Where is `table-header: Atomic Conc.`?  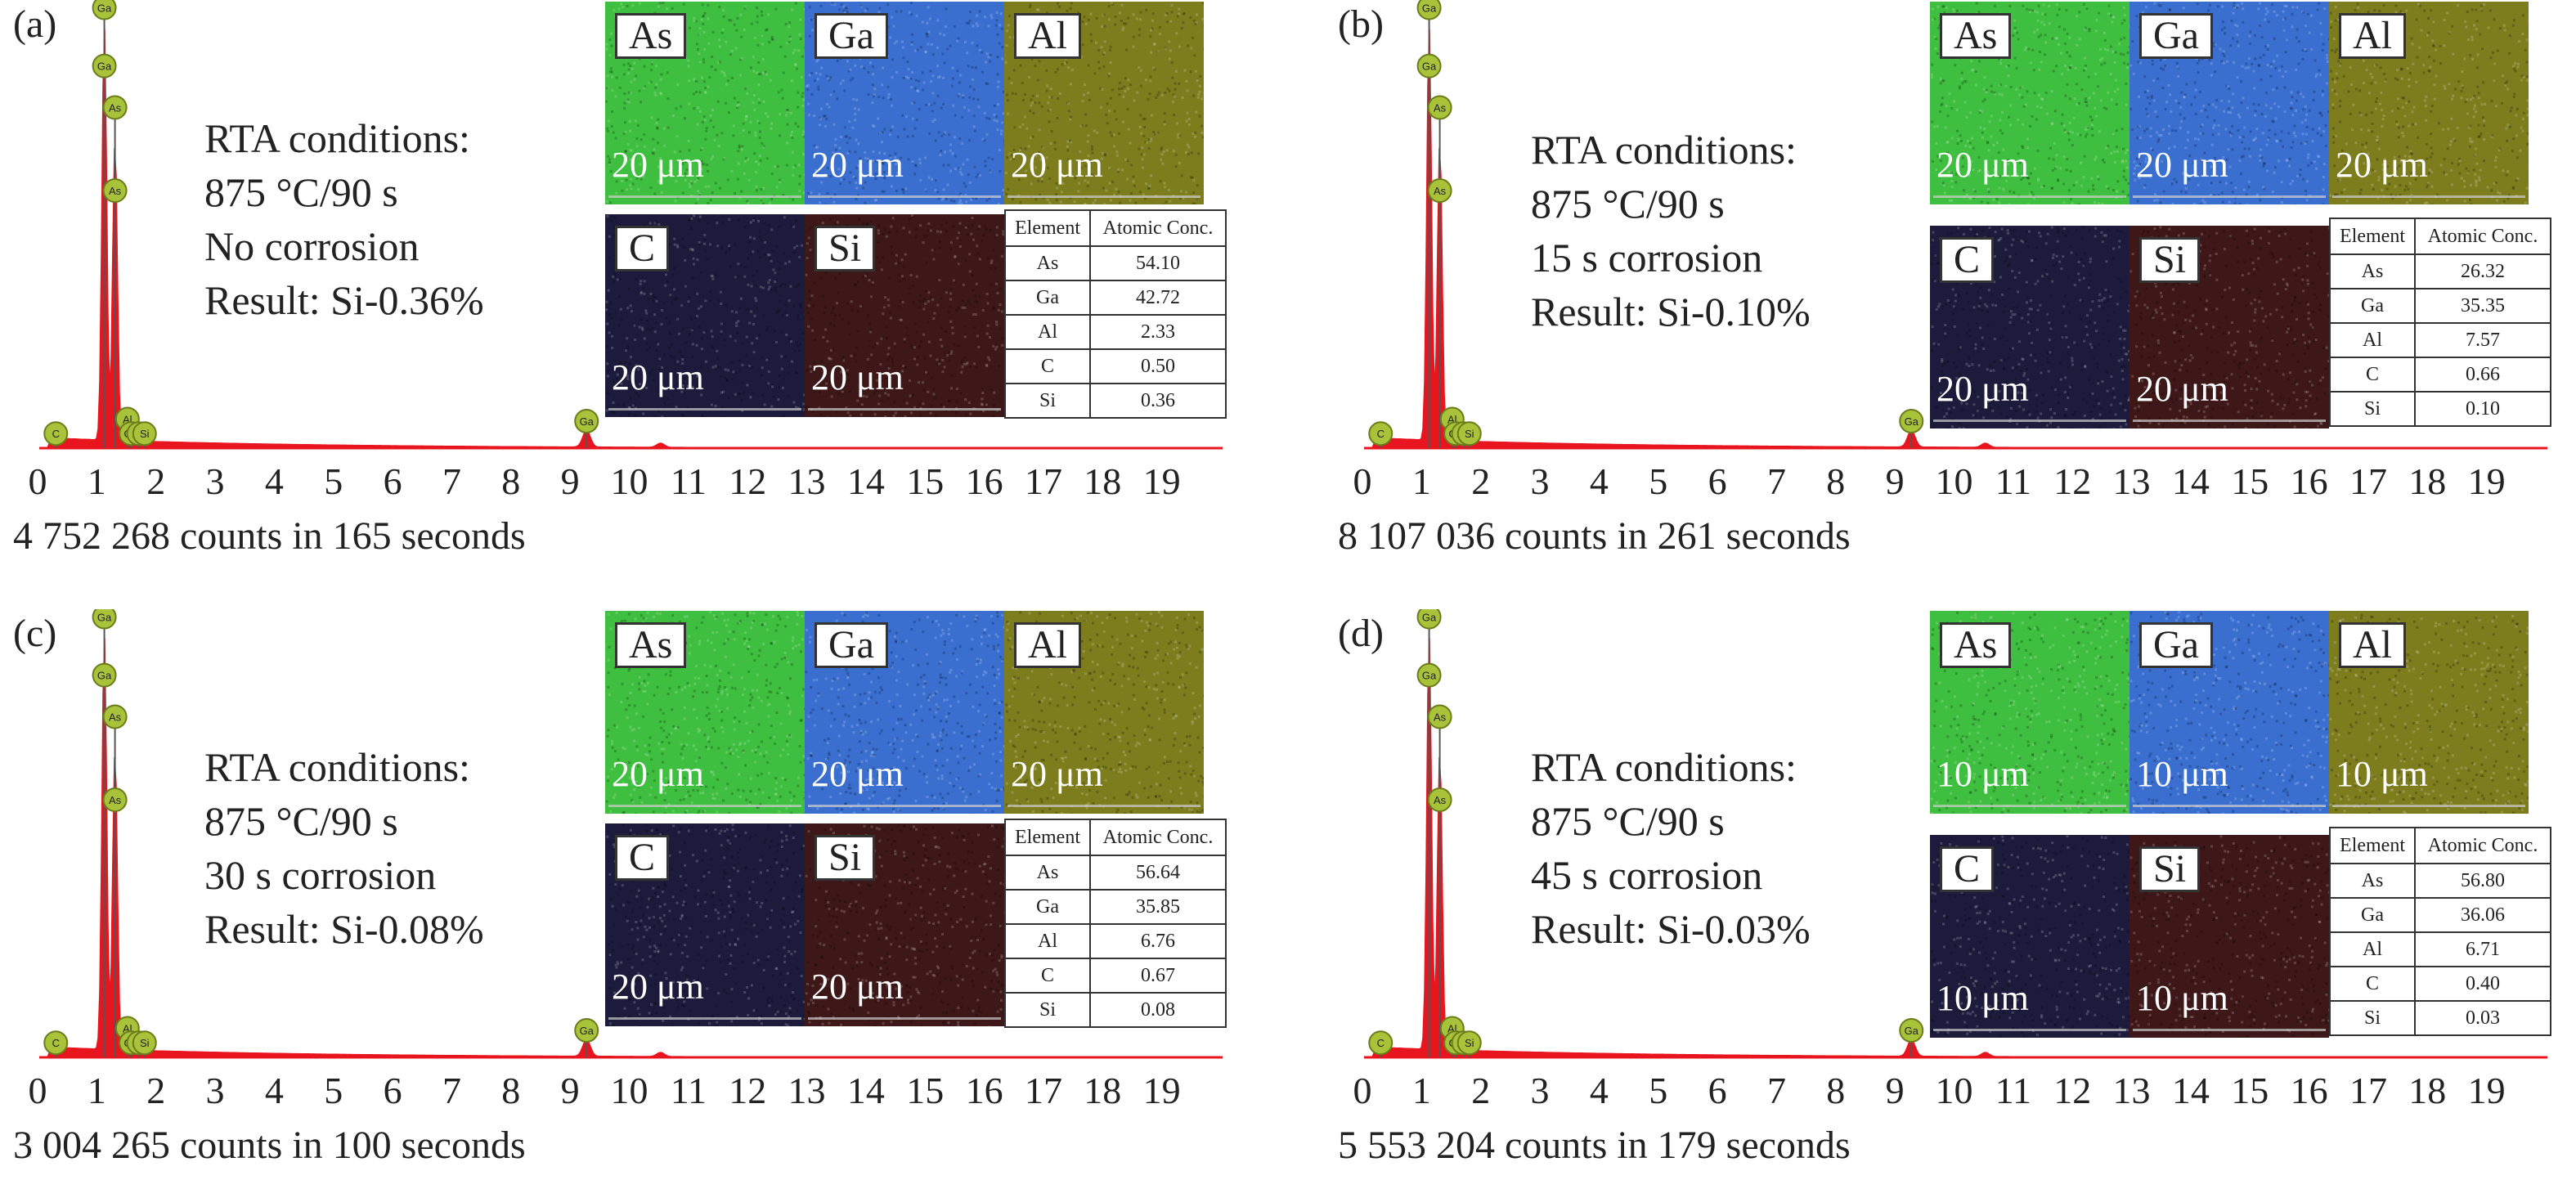
table-header: Atomic Conc. is located at coordinates (2483, 846).